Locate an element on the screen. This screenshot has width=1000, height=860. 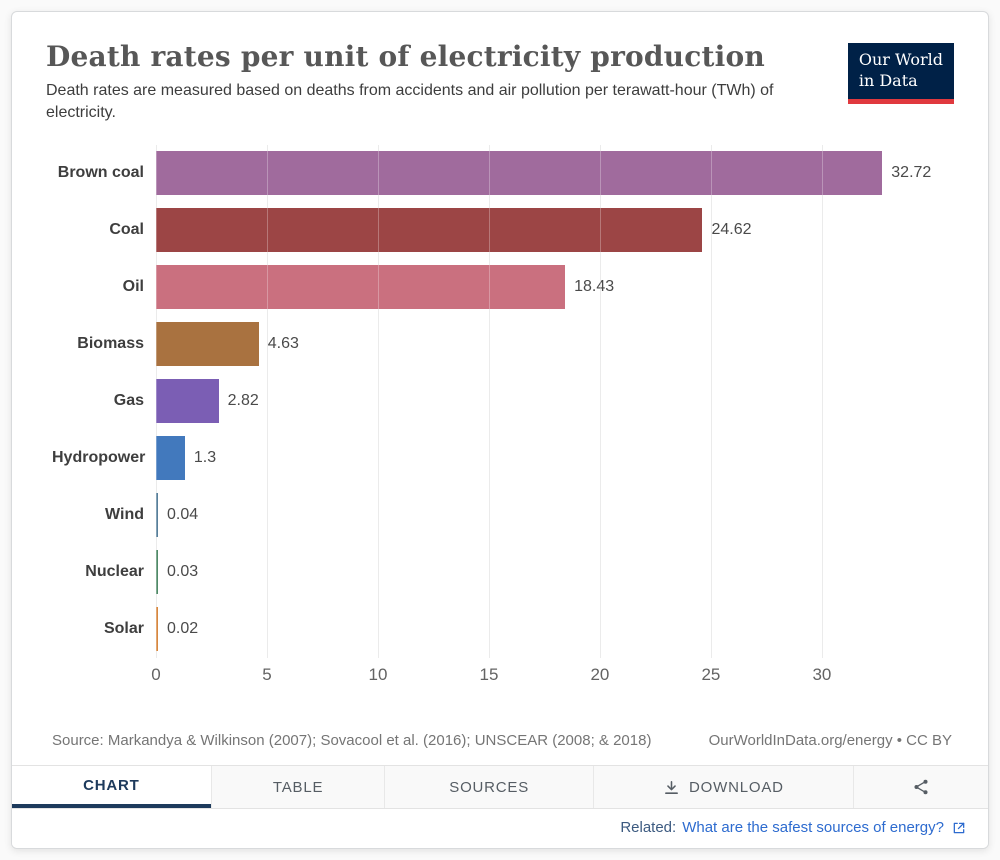
category-label: Wind is located at coordinates (124, 515).